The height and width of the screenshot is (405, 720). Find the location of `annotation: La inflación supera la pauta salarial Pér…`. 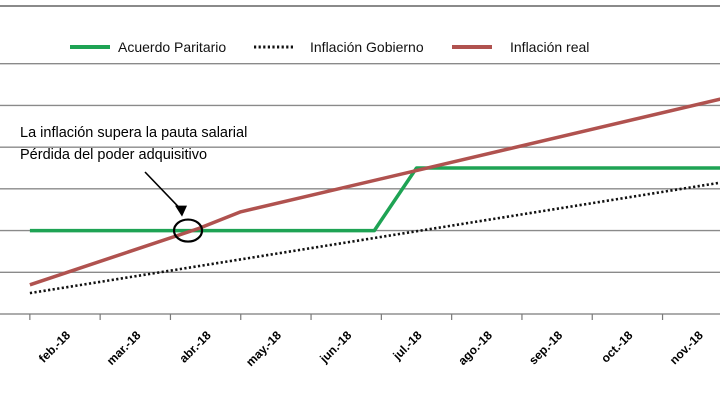

annotation: La inflación supera la pauta salarial Pér… is located at coordinates (133, 184).